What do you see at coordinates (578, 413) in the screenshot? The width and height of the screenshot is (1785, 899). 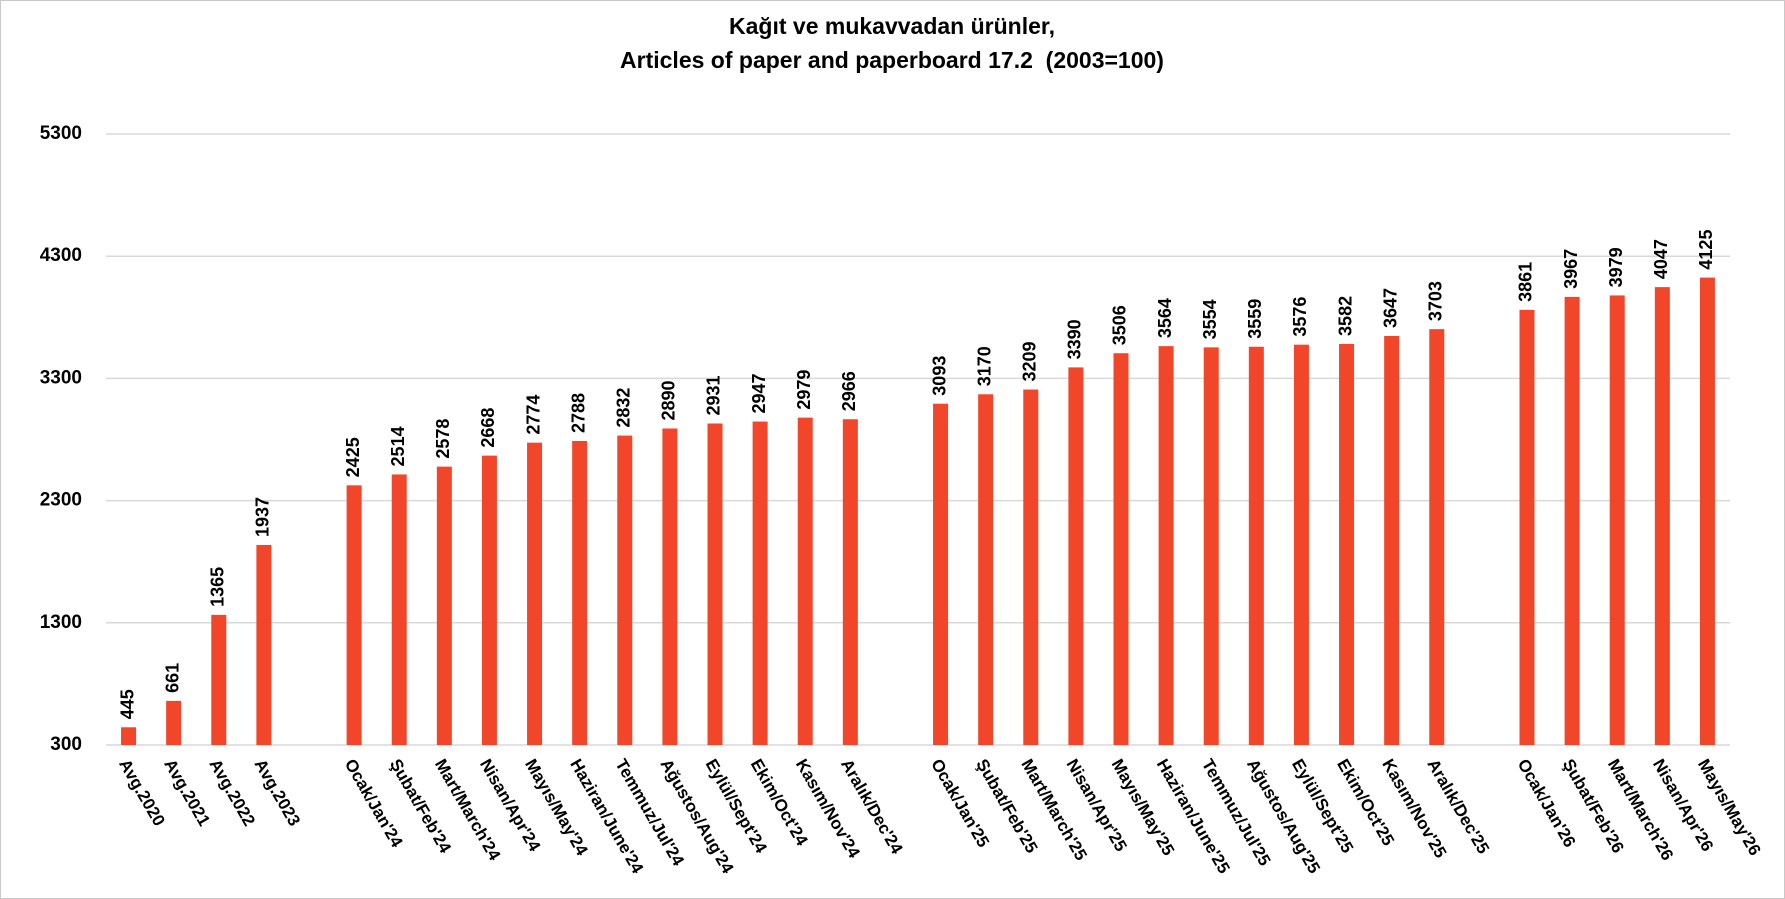 I see `data-label: 2788` at bounding box center [578, 413].